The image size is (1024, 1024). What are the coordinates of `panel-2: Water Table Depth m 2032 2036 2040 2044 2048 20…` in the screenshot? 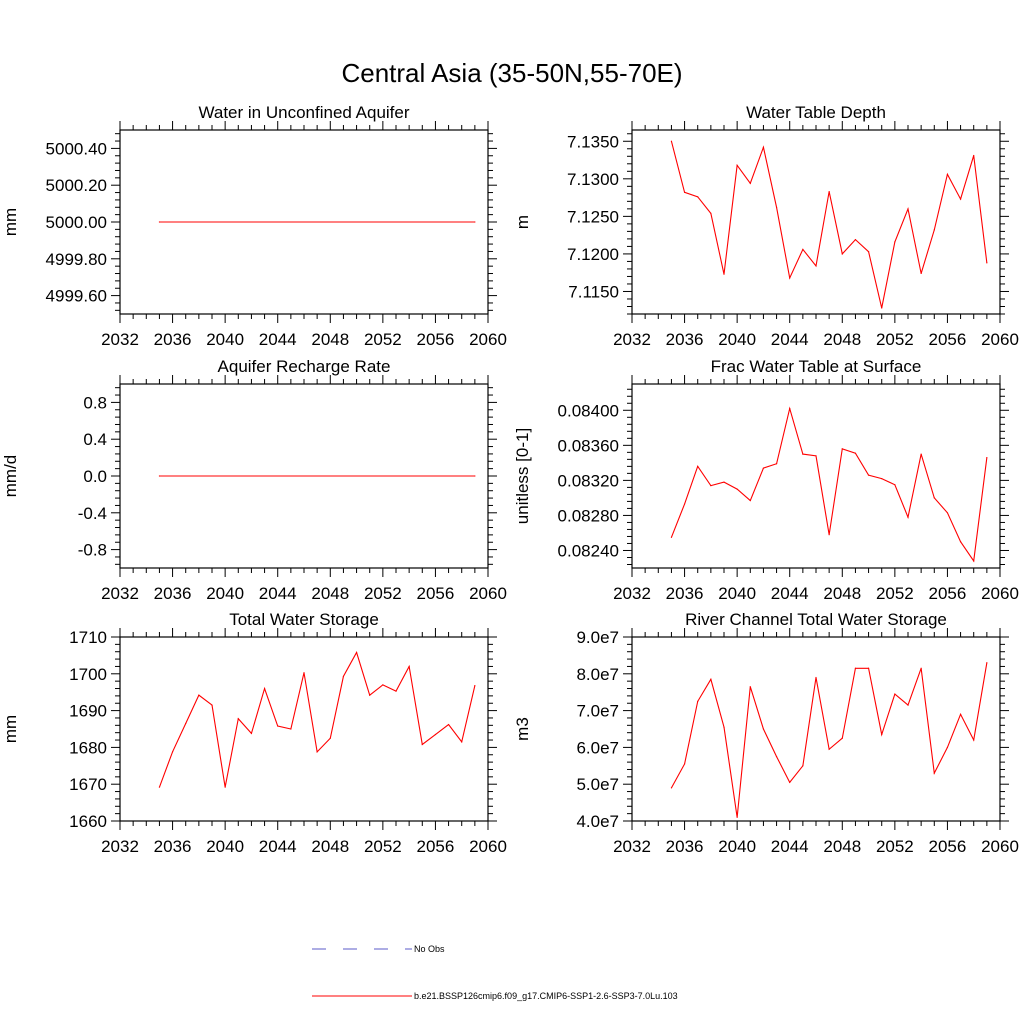 It's located at (766, 226).